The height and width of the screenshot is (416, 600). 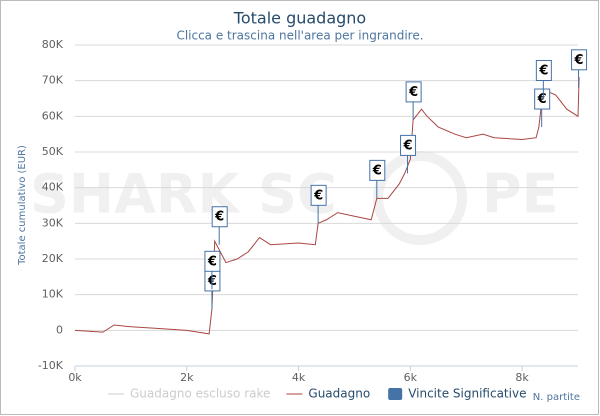 What do you see at coordinates (520, 194) in the screenshot?
I see `watermark: PE` at bounding box center [520, 194].